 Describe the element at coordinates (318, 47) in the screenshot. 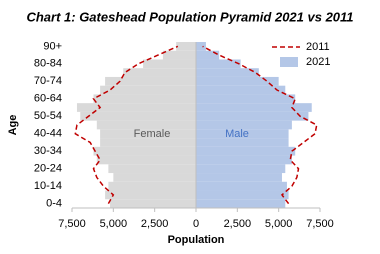

I see `legend-label: 2011` at that location.